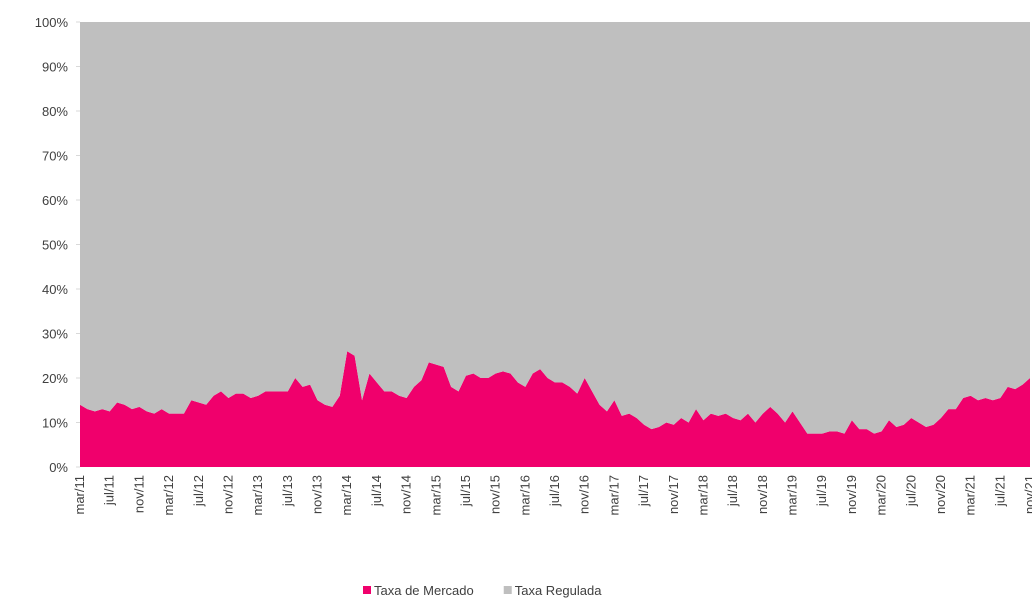  Describe the element at coordinates (287, 491) in the screenshot. I see `x-tick-label: jul/13` at that location.